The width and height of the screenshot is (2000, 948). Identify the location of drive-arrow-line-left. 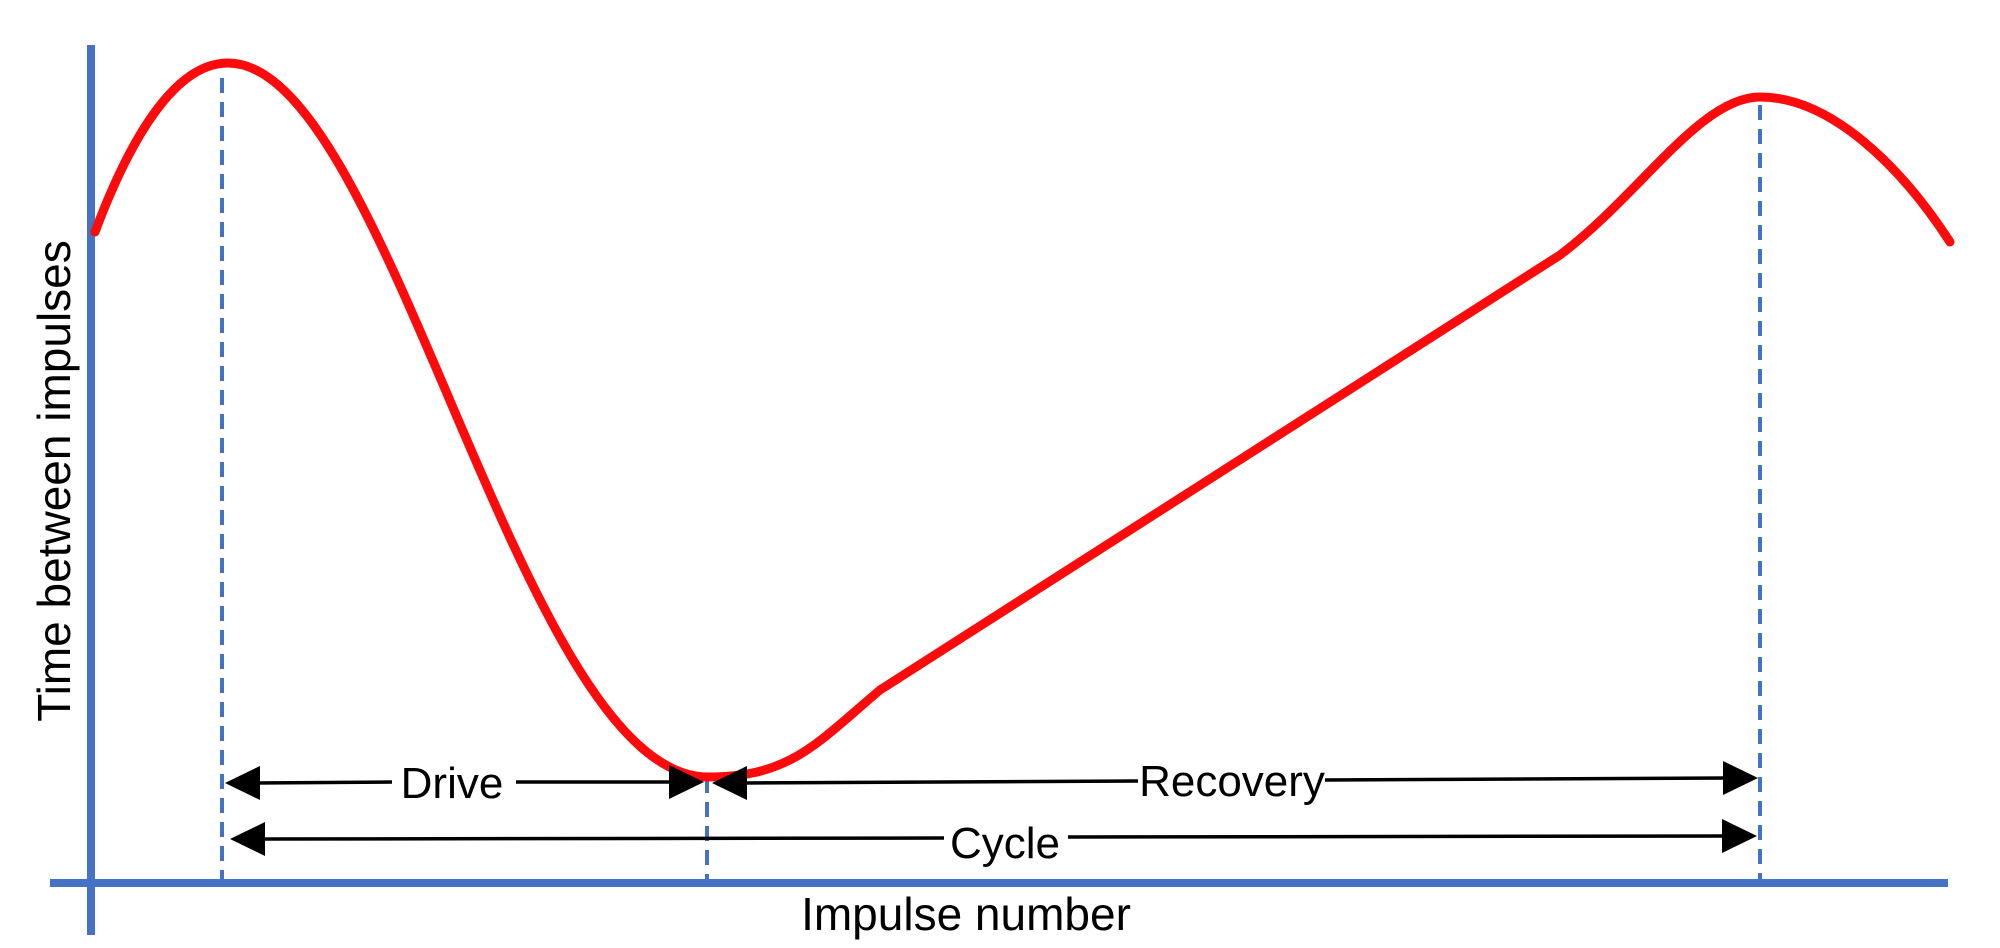
(323, 782).